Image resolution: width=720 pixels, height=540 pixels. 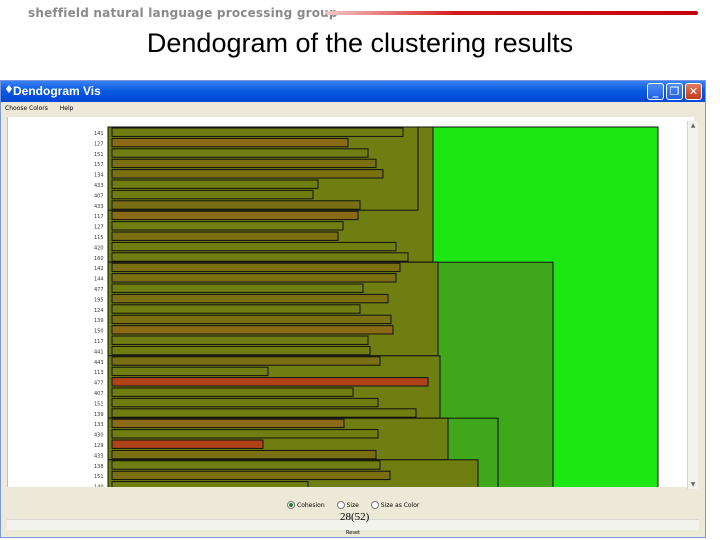 I want to click on radio-size-as-color-label: Size as Color, so click(x=400, y=505).